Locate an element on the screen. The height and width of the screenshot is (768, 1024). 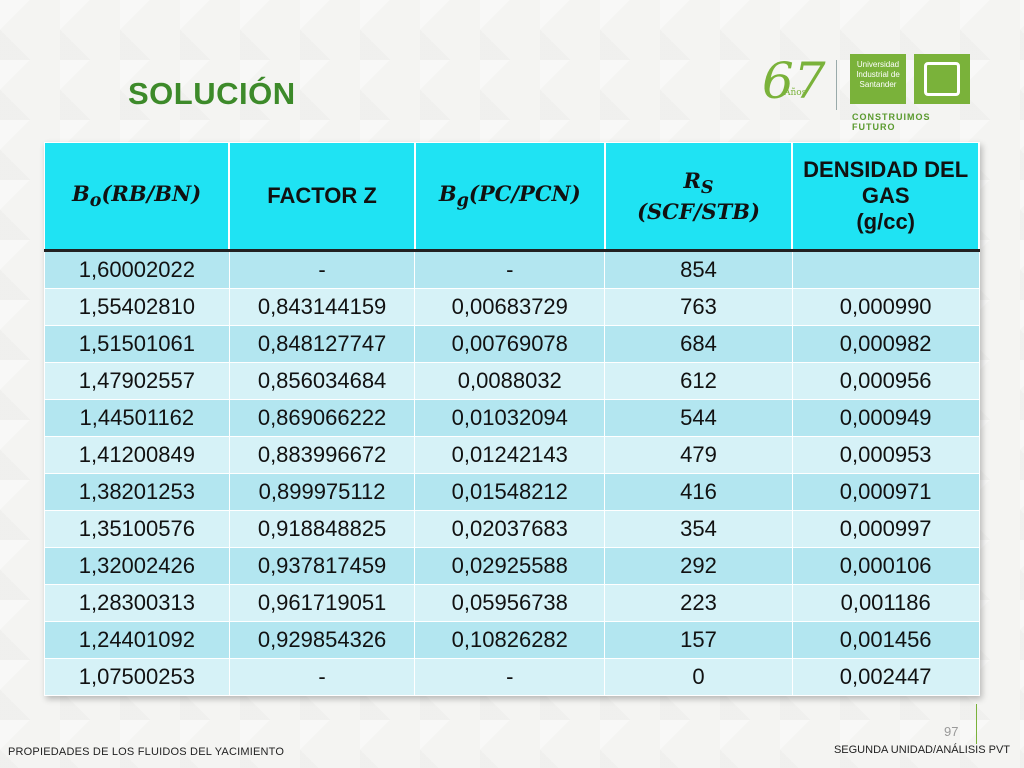
table-cell: 0,001186 is located at coordinates (885, 603).